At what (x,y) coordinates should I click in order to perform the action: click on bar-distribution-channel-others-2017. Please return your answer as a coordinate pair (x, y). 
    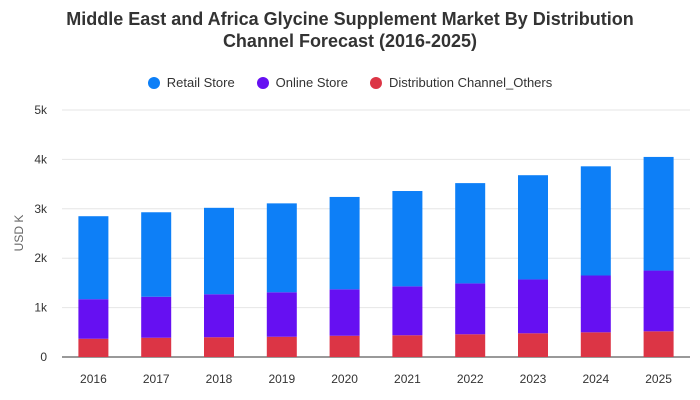
    Looking at the image, I should click on (156, 347).